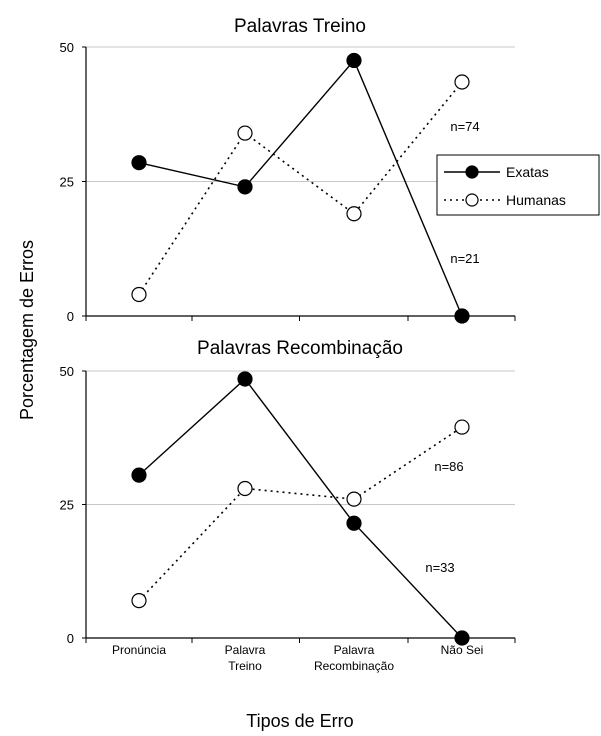 The image size is (601, 736). What do you see at coordinates (300, 348) in the screenshot?
I see `panel-title: Palavras Recombinação` at bounding box center [300, 348].